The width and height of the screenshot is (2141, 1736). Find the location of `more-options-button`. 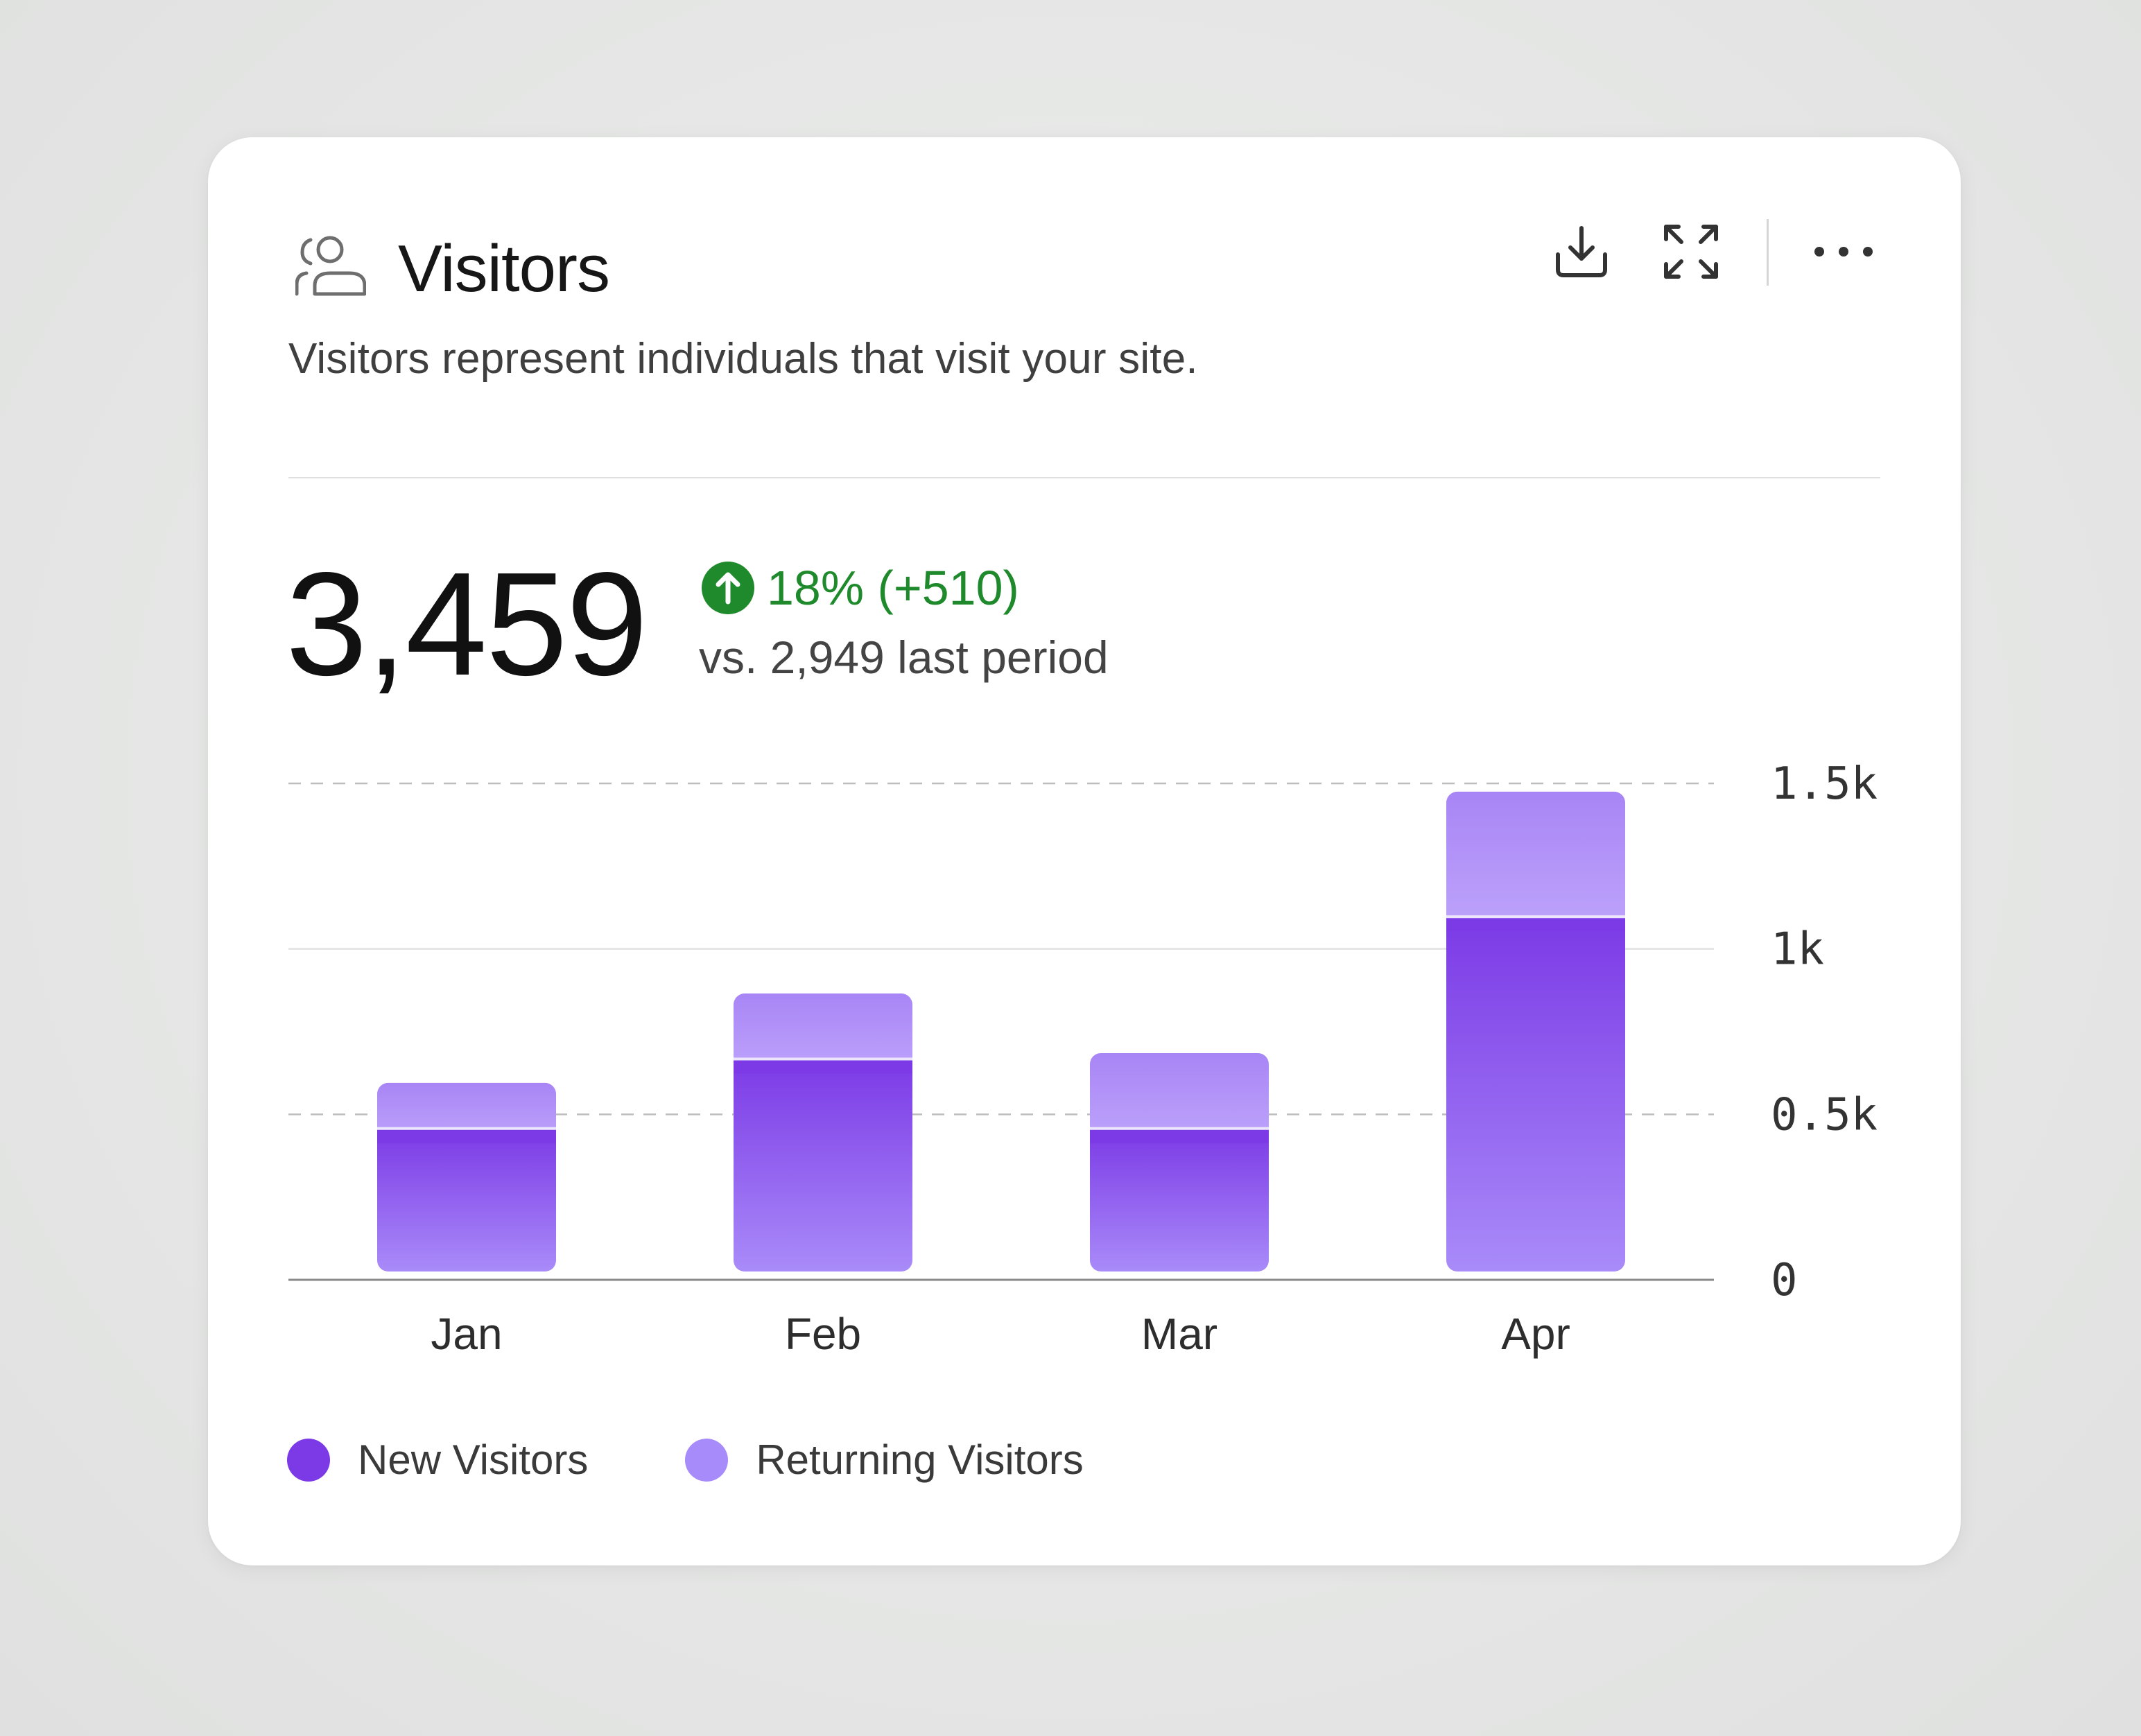

more-options-button is located at coordinates (1844, 252).